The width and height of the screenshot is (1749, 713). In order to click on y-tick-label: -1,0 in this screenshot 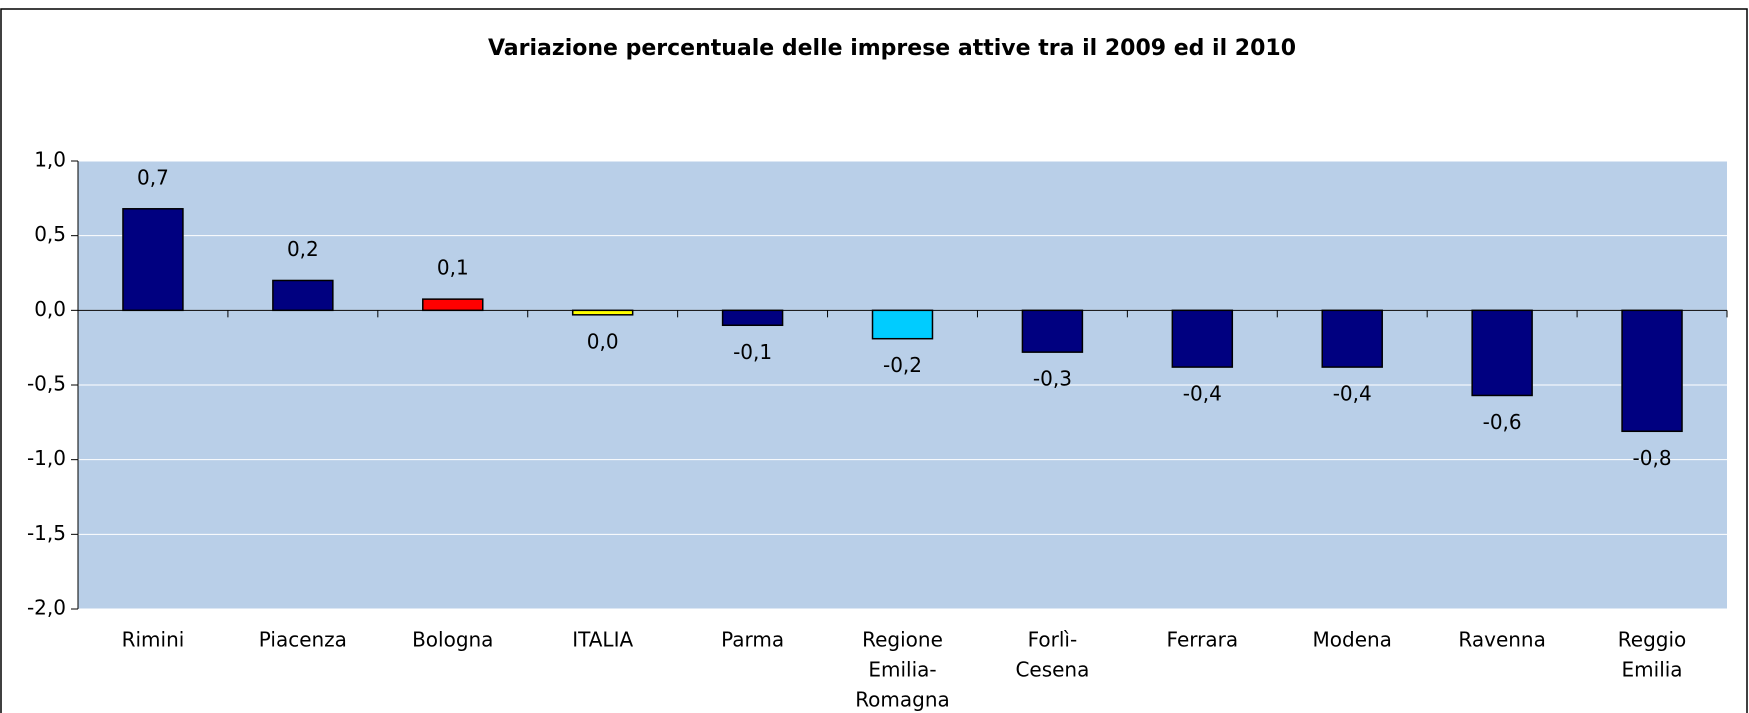, I will do `click(46, 458)`.